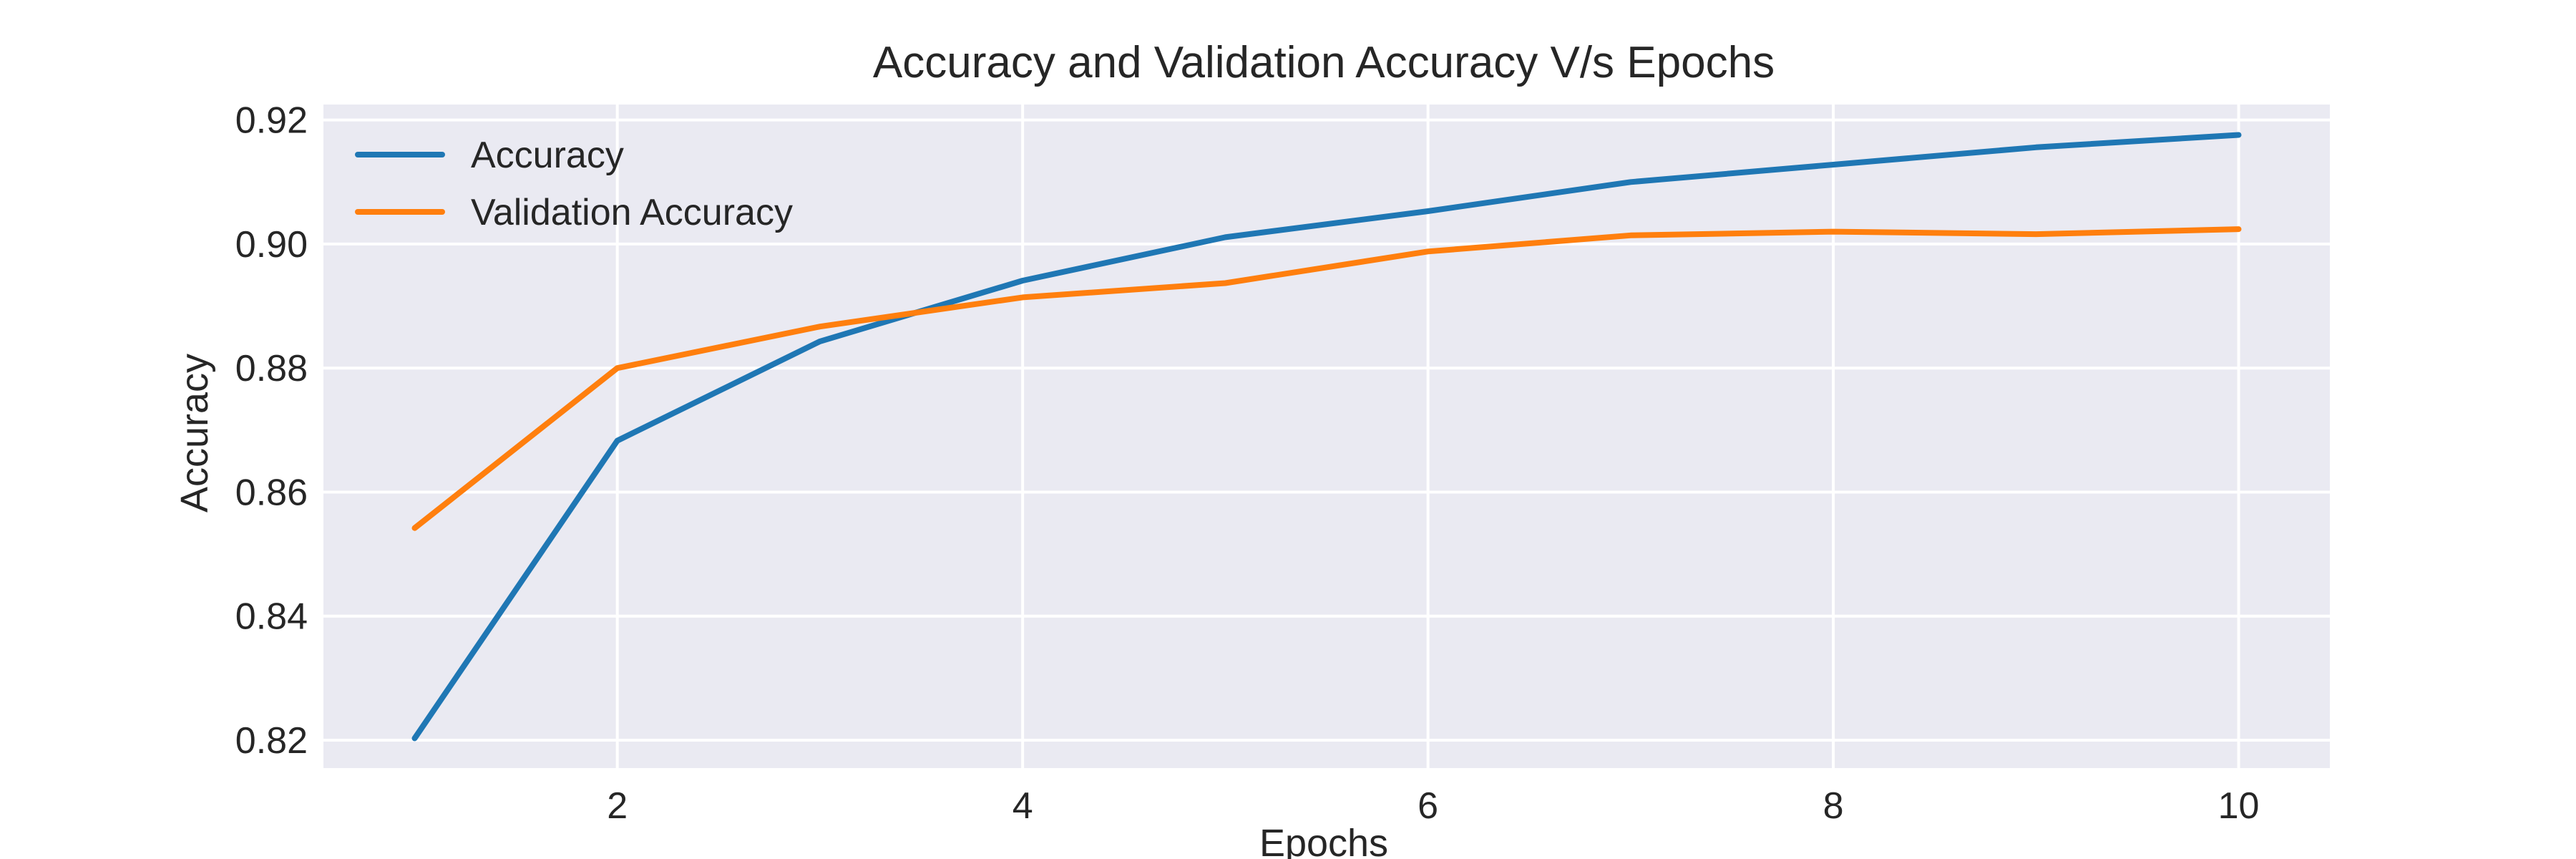 This screenshot has width=2576, height=859. What do you see at coordinates (1323, 840) in the screenshot?
I see `x-axis-label: Epochs` at bounding box center [1323, 840].